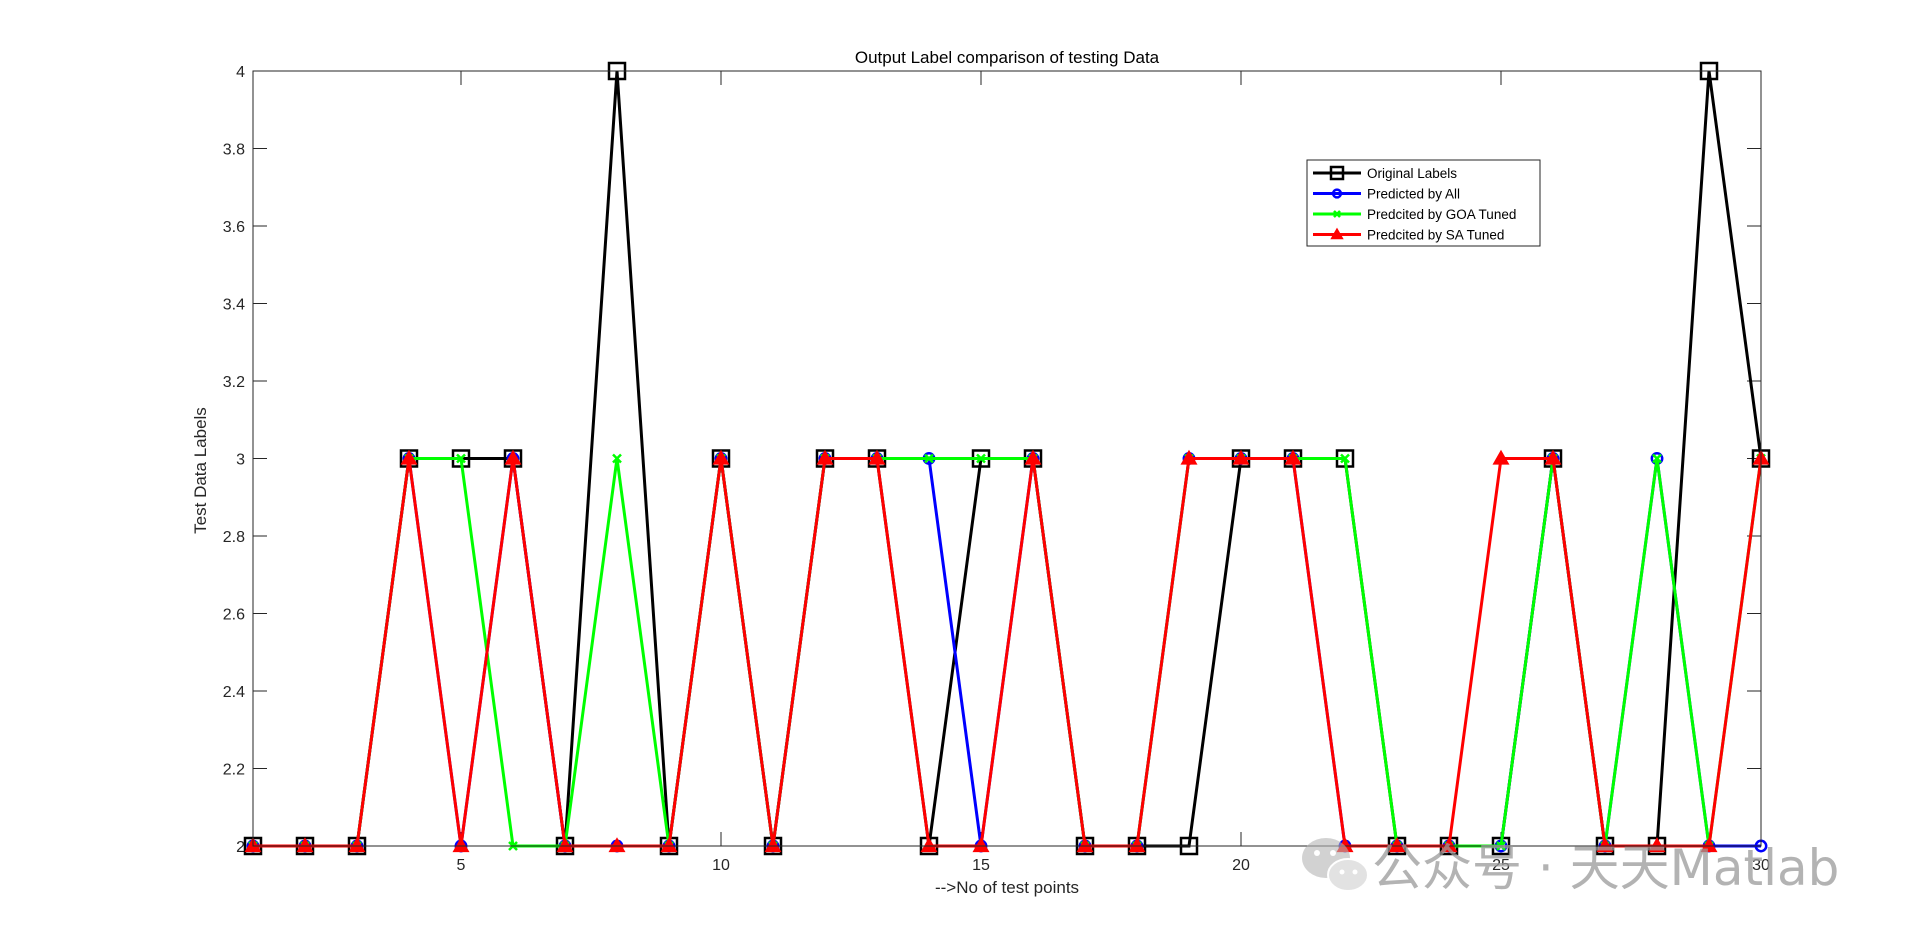 The height and width of the screenshot is (937, 1920). Describe the element at coordinates (461, 865) in the screenshot. I see `x-tick-label: 5` at that location.